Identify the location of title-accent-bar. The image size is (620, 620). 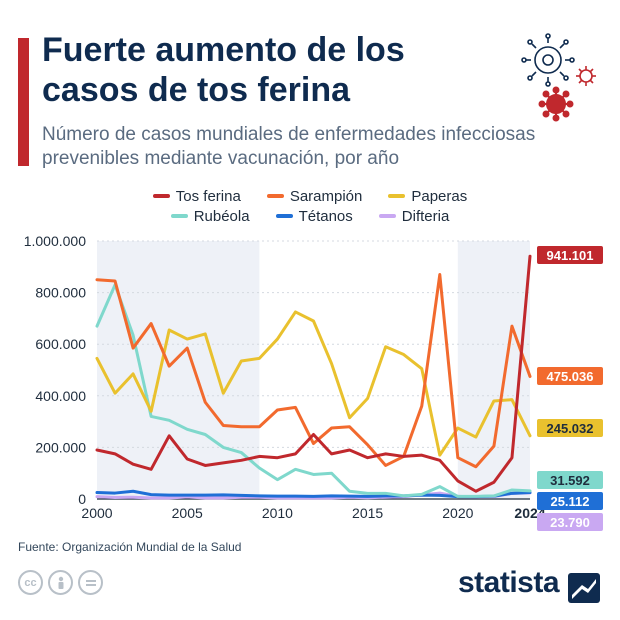
(23, 102).